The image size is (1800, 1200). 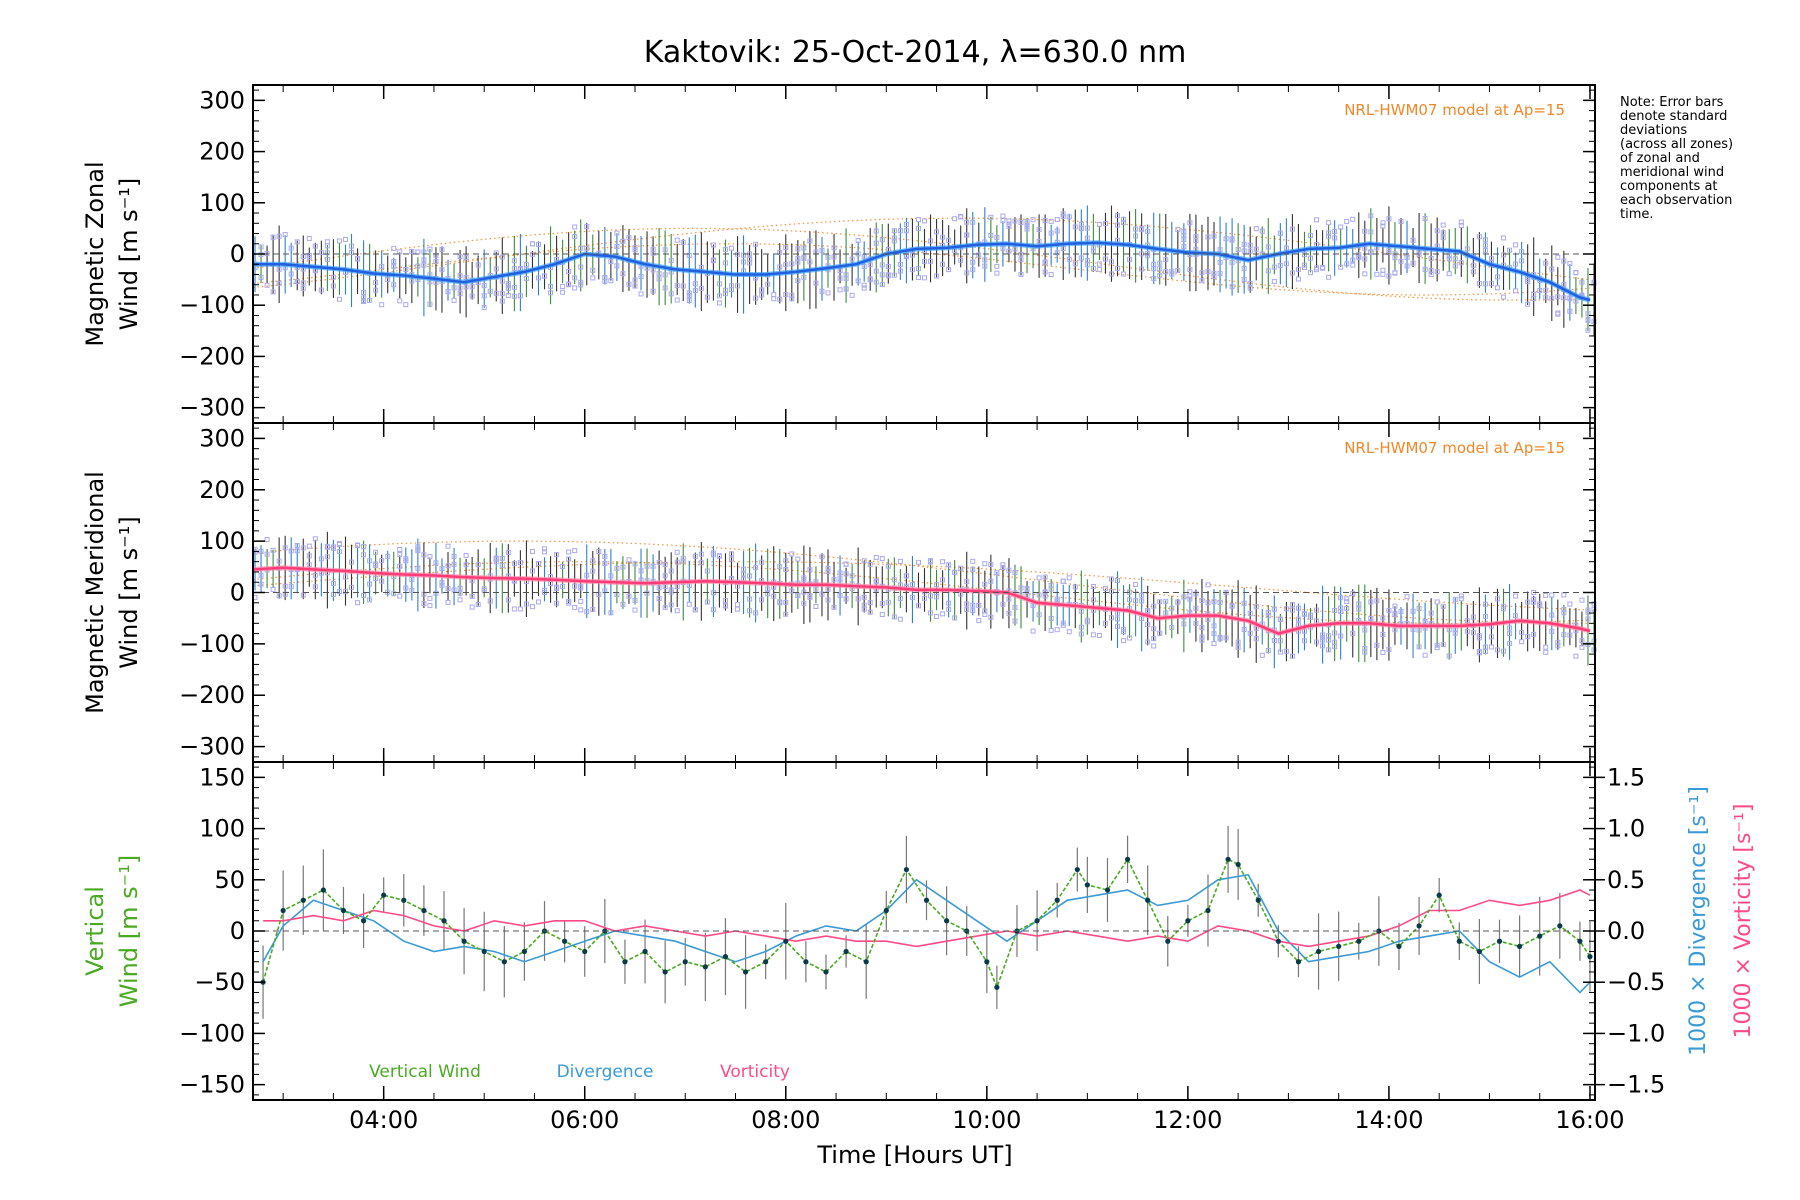 What do you see at coordinates (222, 490) in the screenshot?
I see `y-tick-label: 200` at bounding box center [222, 490].